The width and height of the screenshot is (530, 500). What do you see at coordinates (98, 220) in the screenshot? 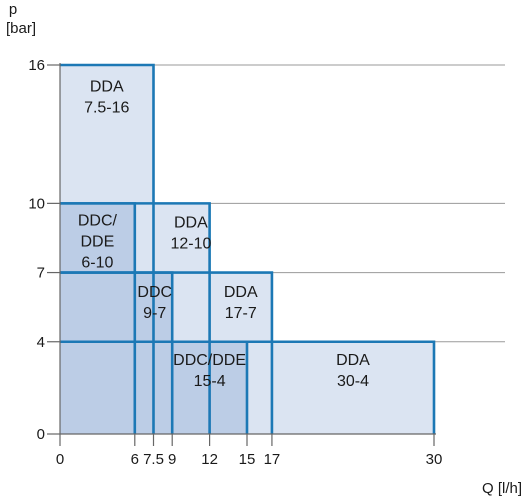
I see `region-label-ddc-dde-6-10: DDC/` at bounding box center [98, 220].